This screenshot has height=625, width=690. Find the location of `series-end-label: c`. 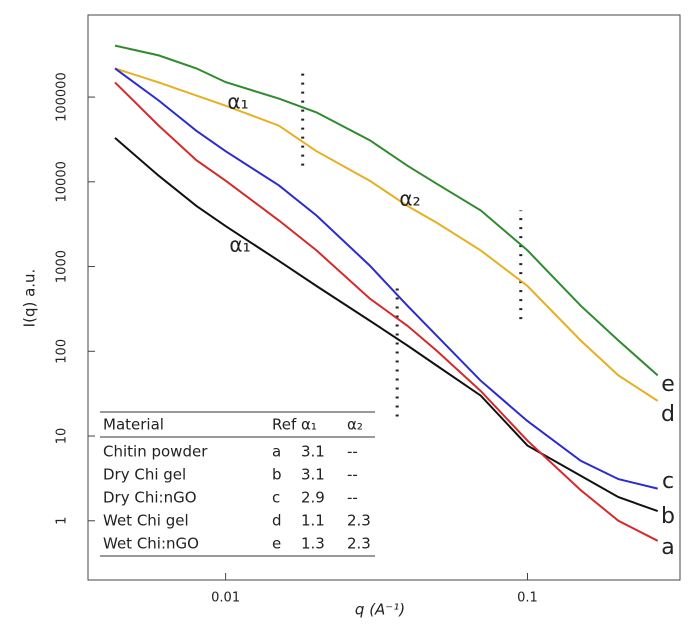

series-end-label: c is located at coordinates (668, 481).